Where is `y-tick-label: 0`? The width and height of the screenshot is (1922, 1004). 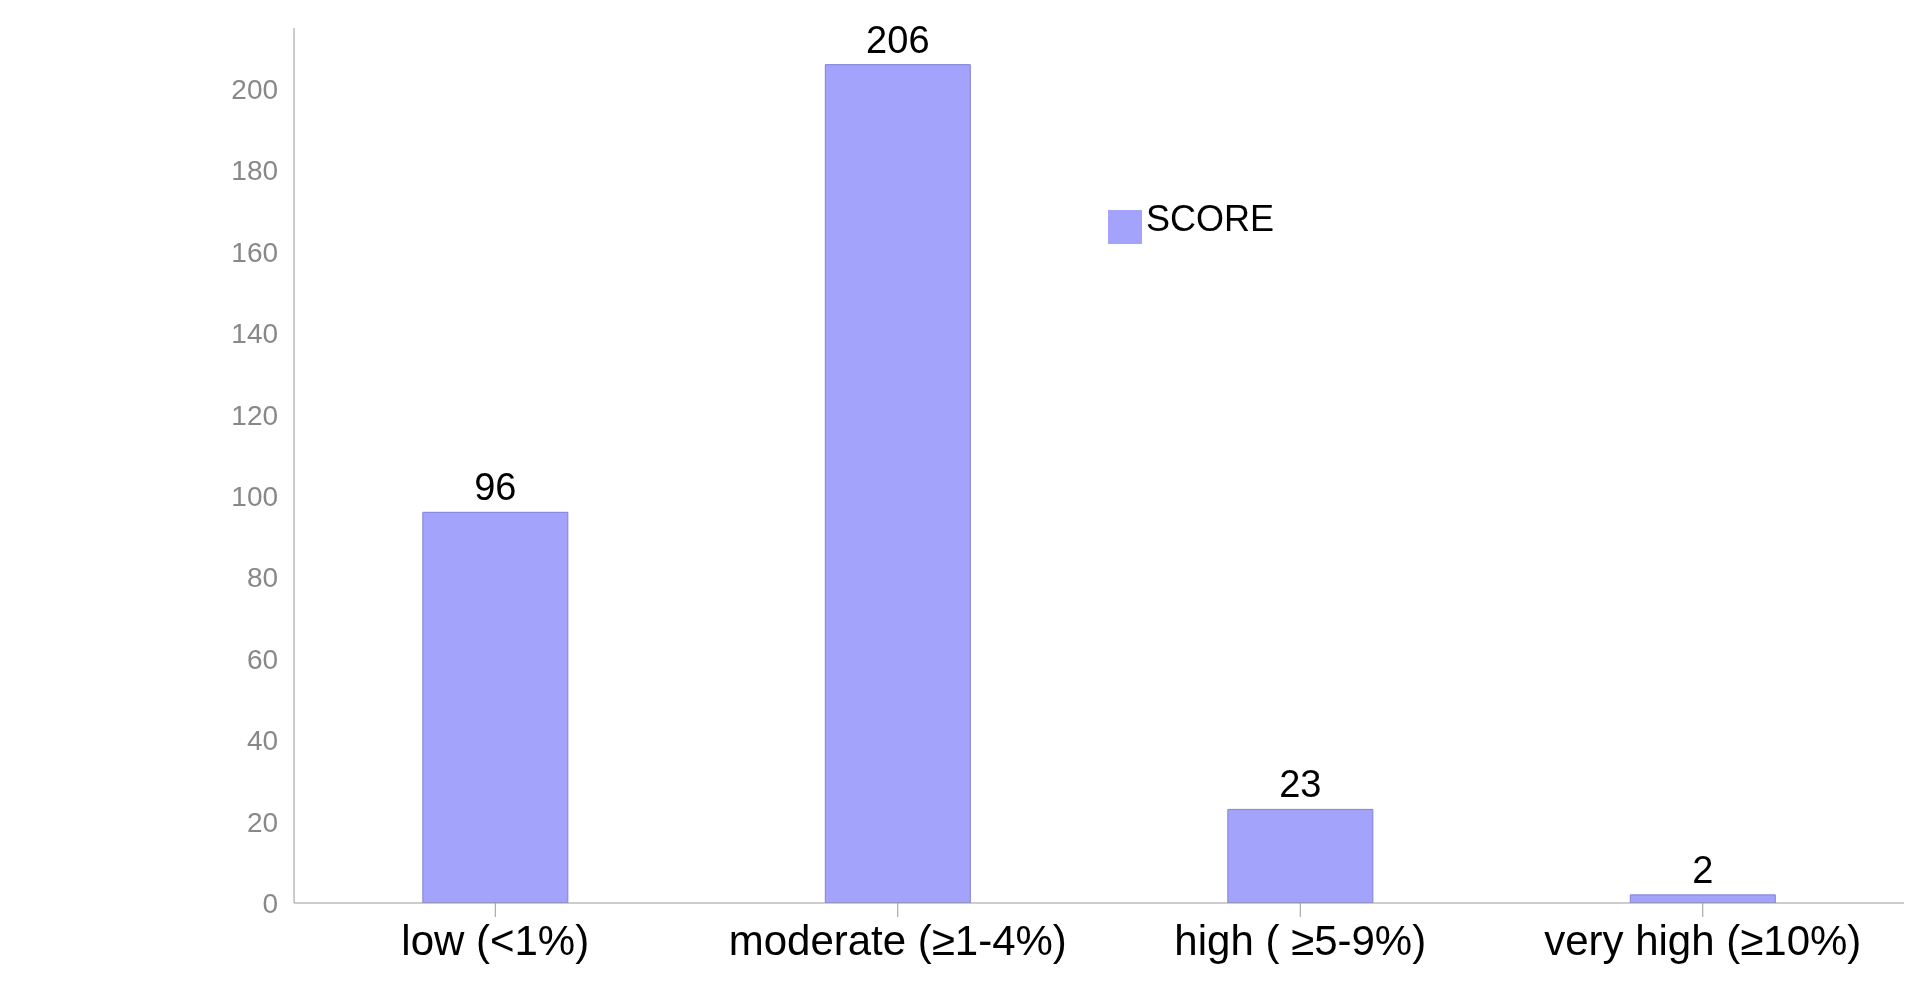
y-tick-label: 0 is located at coordinates (270, 903).